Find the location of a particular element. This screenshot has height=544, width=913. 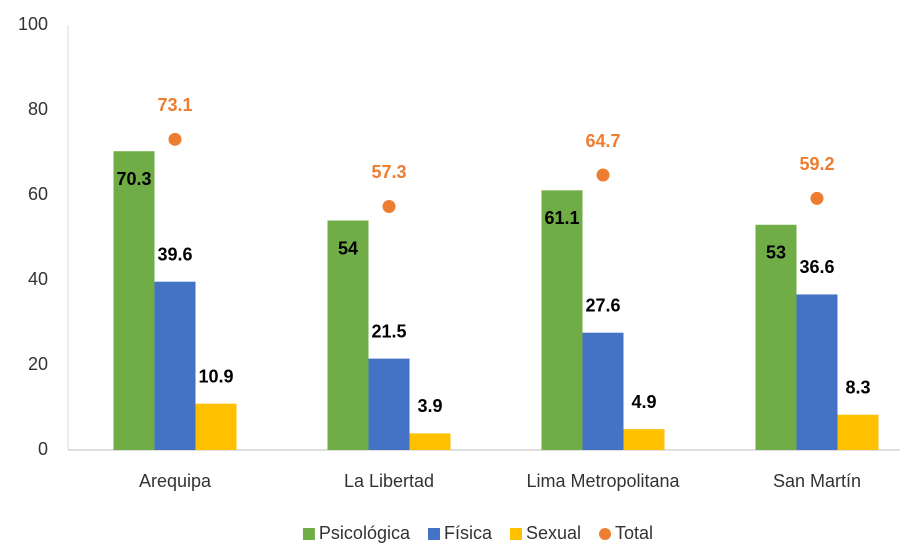

x-tick-label: Lima Metropolitana is located at coordinates (603, 481).